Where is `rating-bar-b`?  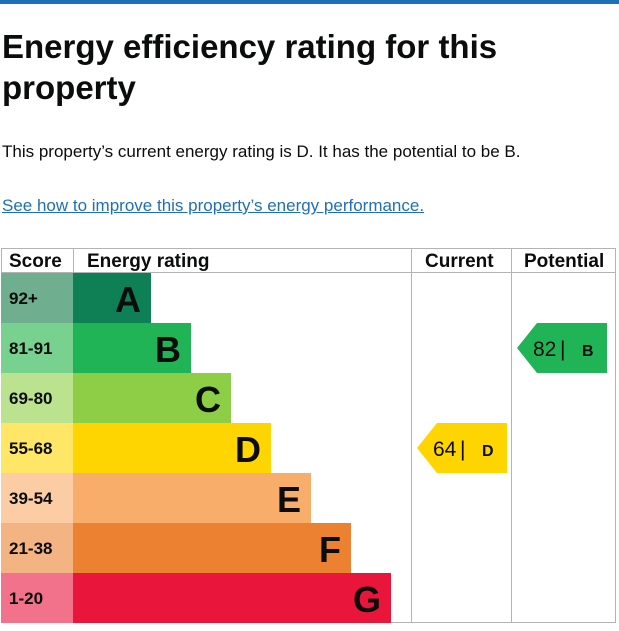 rating-bar-b is located at coordinates (132, 348).